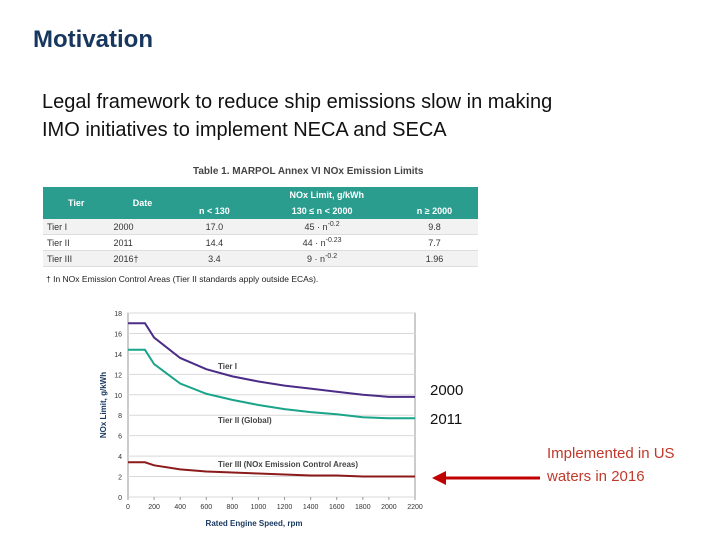  Describe the element at coordinates (118, 355) in the screenshot. I see `y-tick-label: 14` at that location.